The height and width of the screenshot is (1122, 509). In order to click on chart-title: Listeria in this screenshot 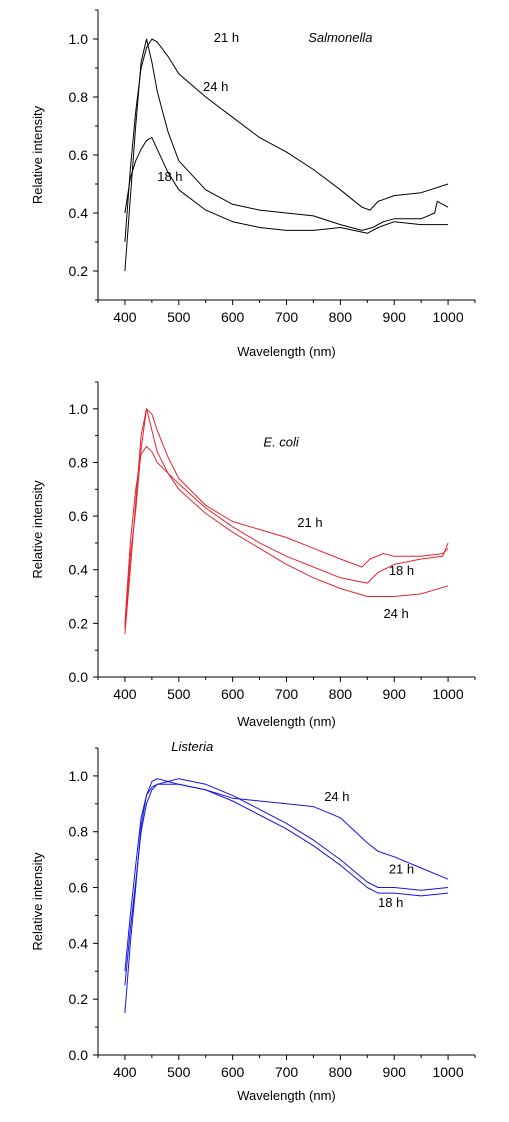, I will do `click(192, 747)`.